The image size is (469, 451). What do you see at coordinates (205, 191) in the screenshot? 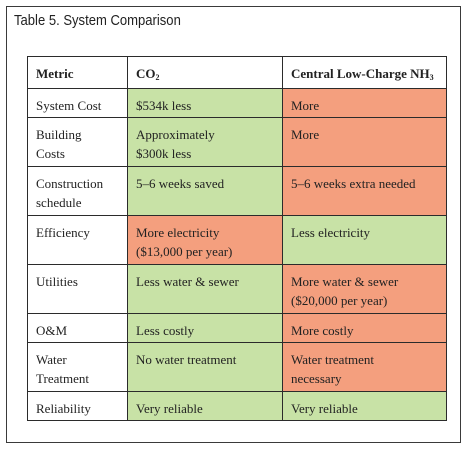
I see `co2-cell: 5–6 weeks saved` at bounding box center [205, 191].